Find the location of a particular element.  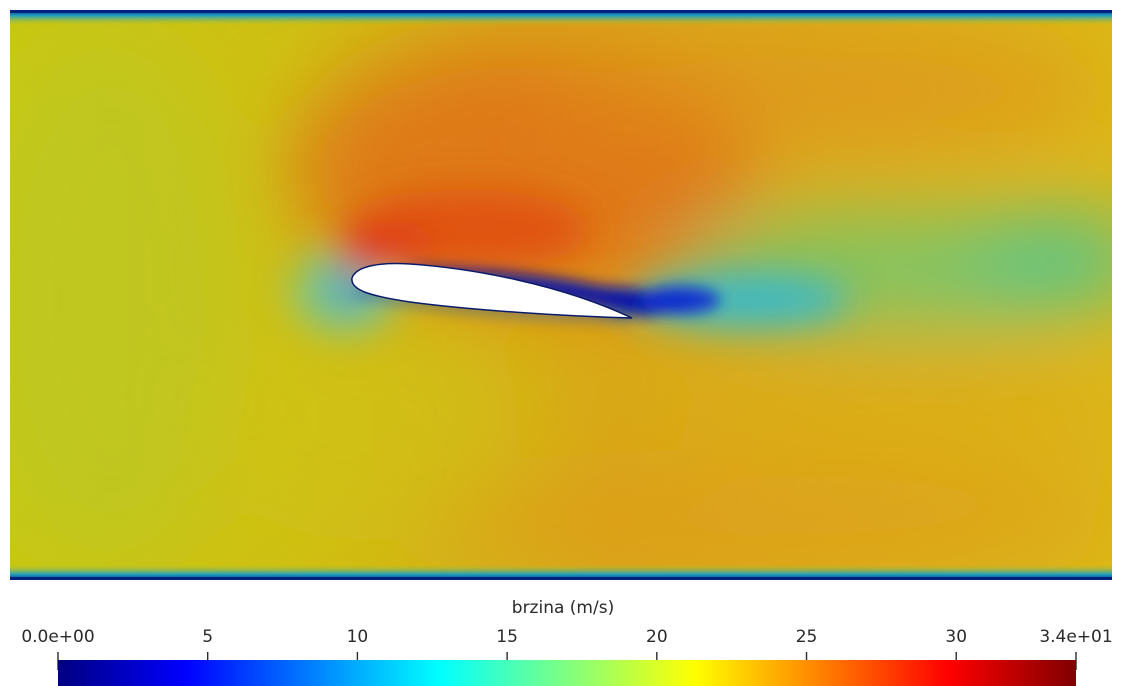

colorbar-gradient is located at coordinates (567, 673).